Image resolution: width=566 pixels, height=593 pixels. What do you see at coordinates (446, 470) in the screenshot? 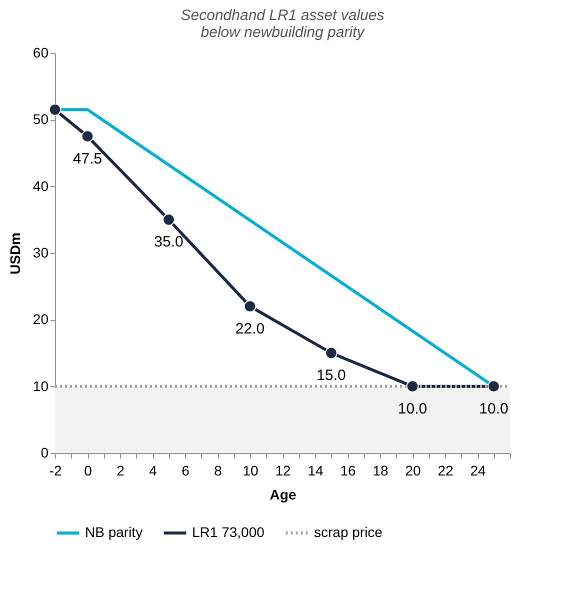
I see `x-tick-label: 22` at bounding box center [446, 470].